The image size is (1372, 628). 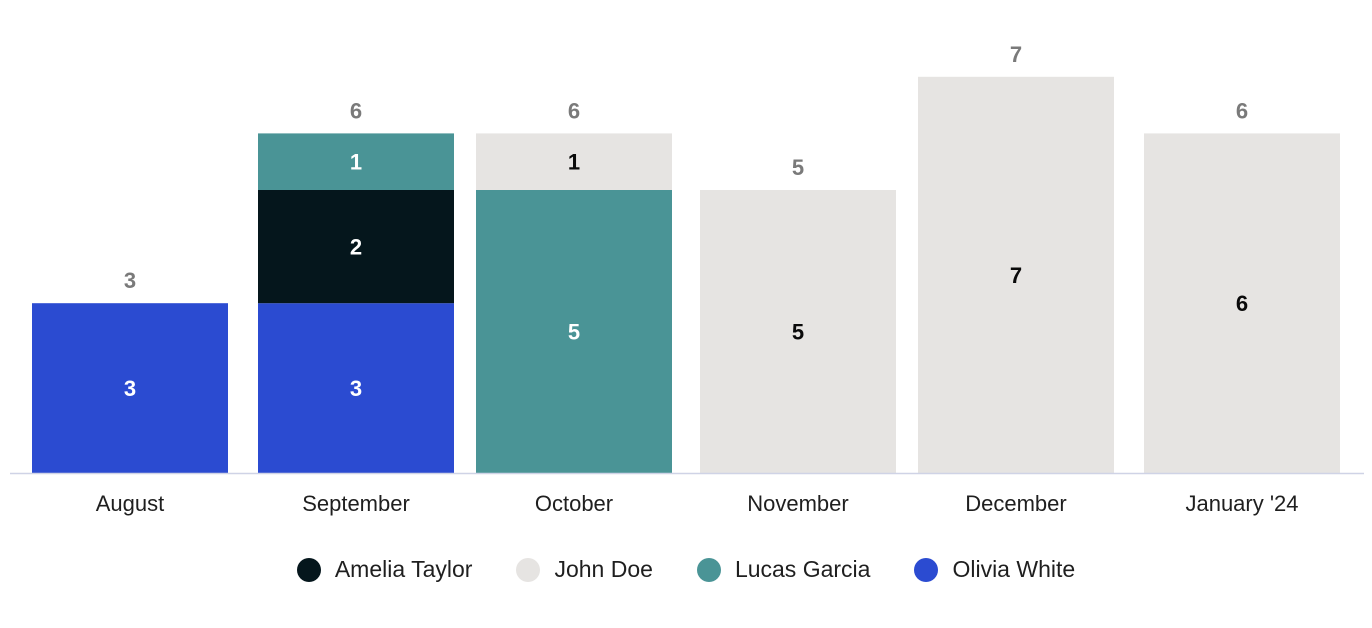 What do you see at coordinates (1014, 569) in the screenshot?
I see `legend-label: Olivia White` at bounding box center [1014, 569].